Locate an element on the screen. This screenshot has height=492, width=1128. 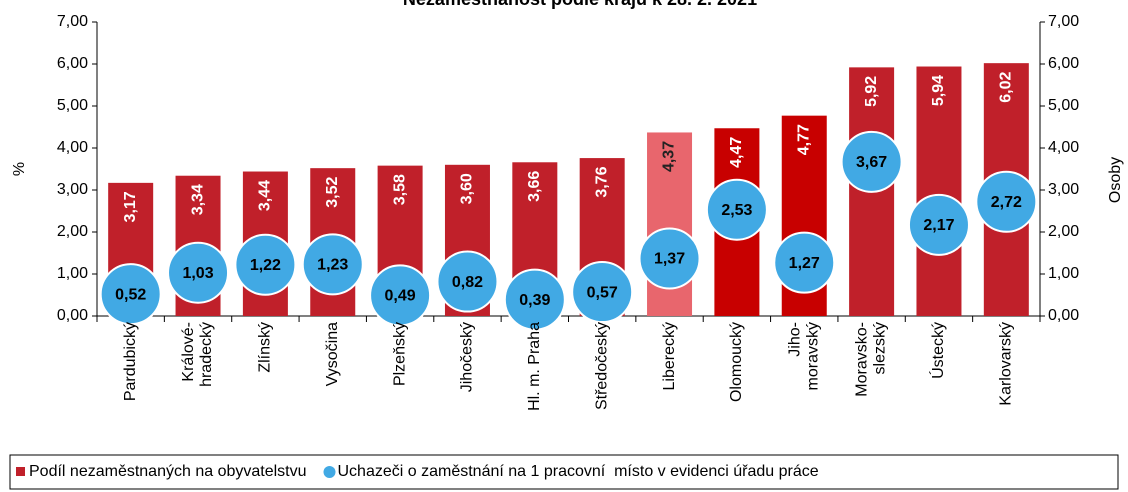
bubble-value-label: 3,67 is located at coordinates (871, 162).